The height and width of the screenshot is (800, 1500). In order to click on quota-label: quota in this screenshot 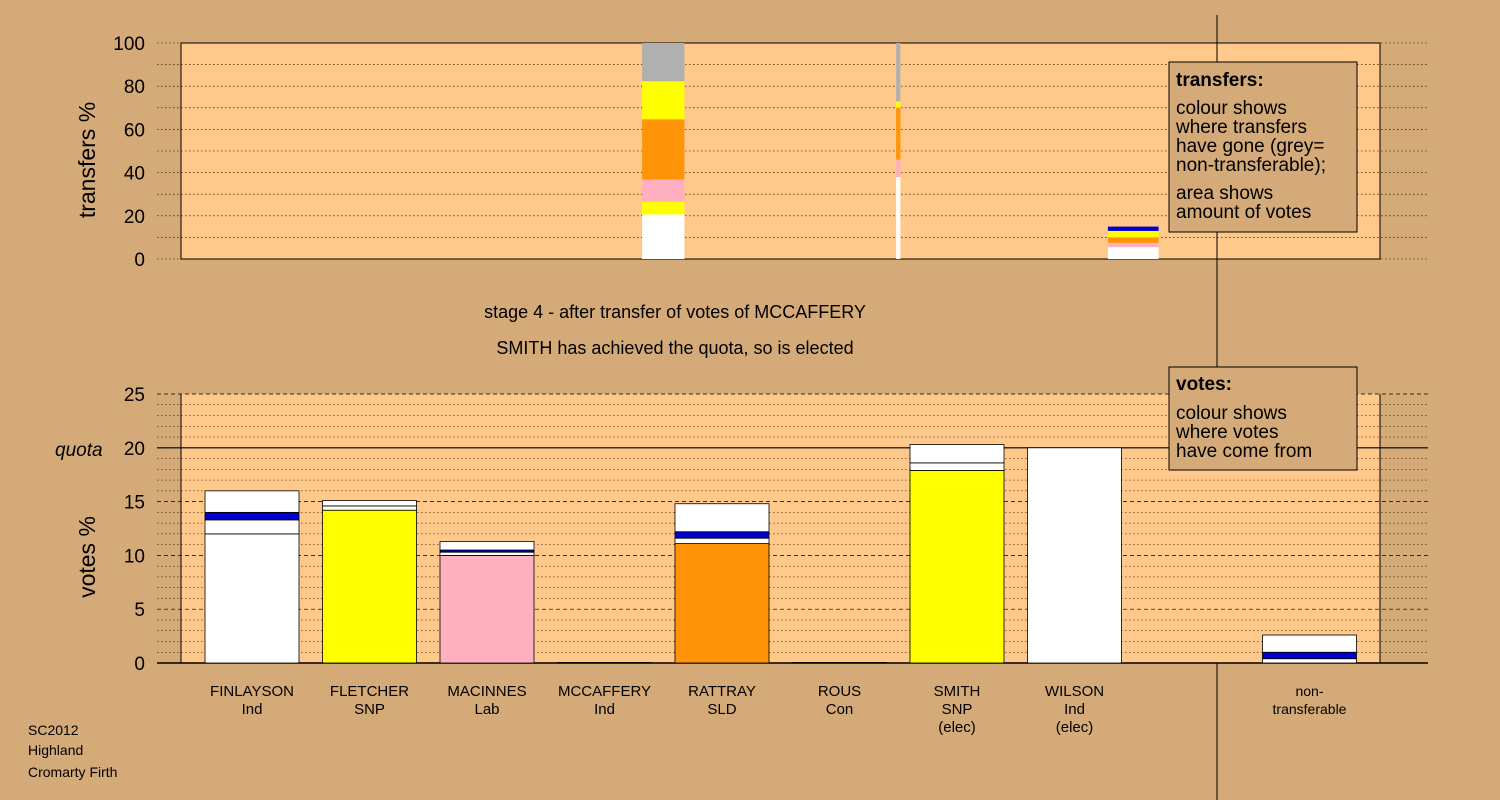, I will do `click(79, 450)`.